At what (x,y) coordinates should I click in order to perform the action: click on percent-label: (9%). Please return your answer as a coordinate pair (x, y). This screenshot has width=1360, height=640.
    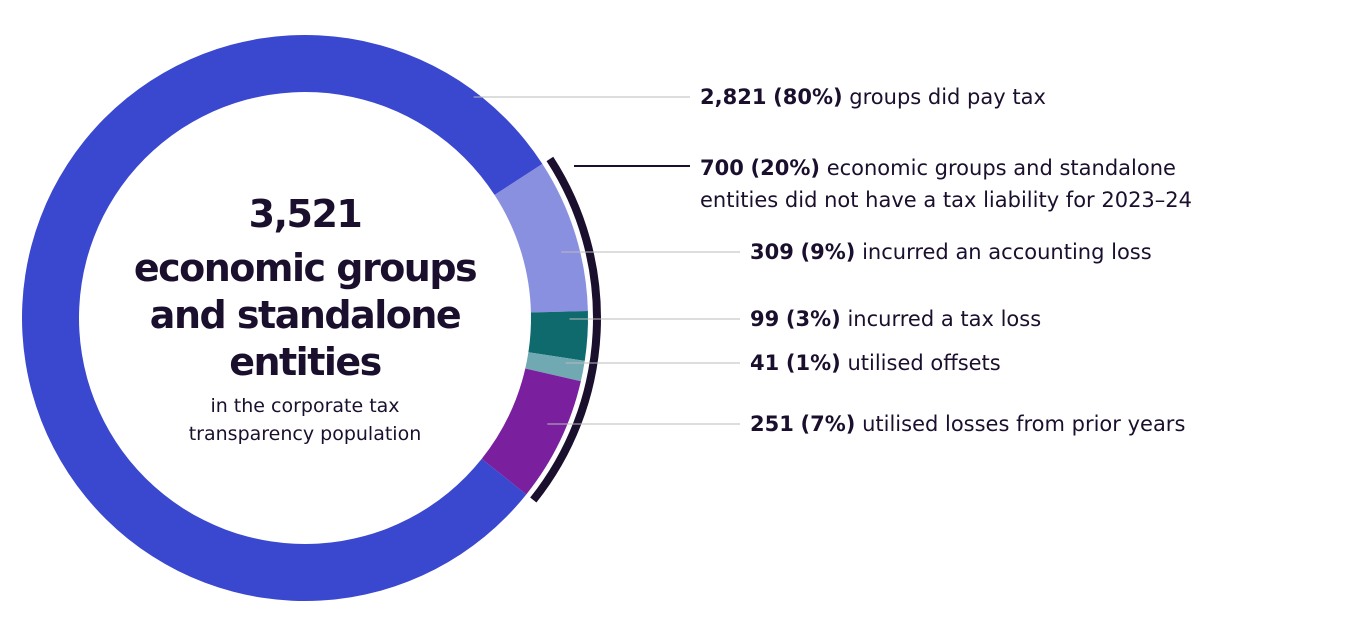
    Looking at the image, I should click on (828, 252).